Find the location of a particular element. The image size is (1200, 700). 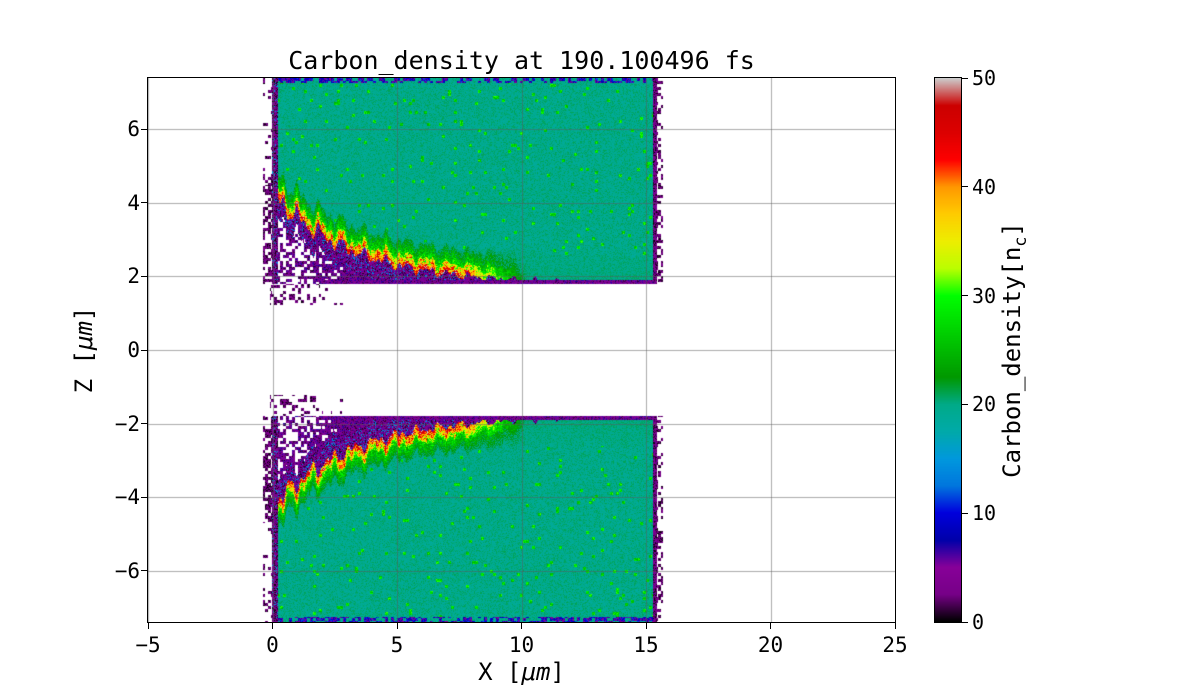

y-tick-label: 2 is located at coordinates (133, 276).